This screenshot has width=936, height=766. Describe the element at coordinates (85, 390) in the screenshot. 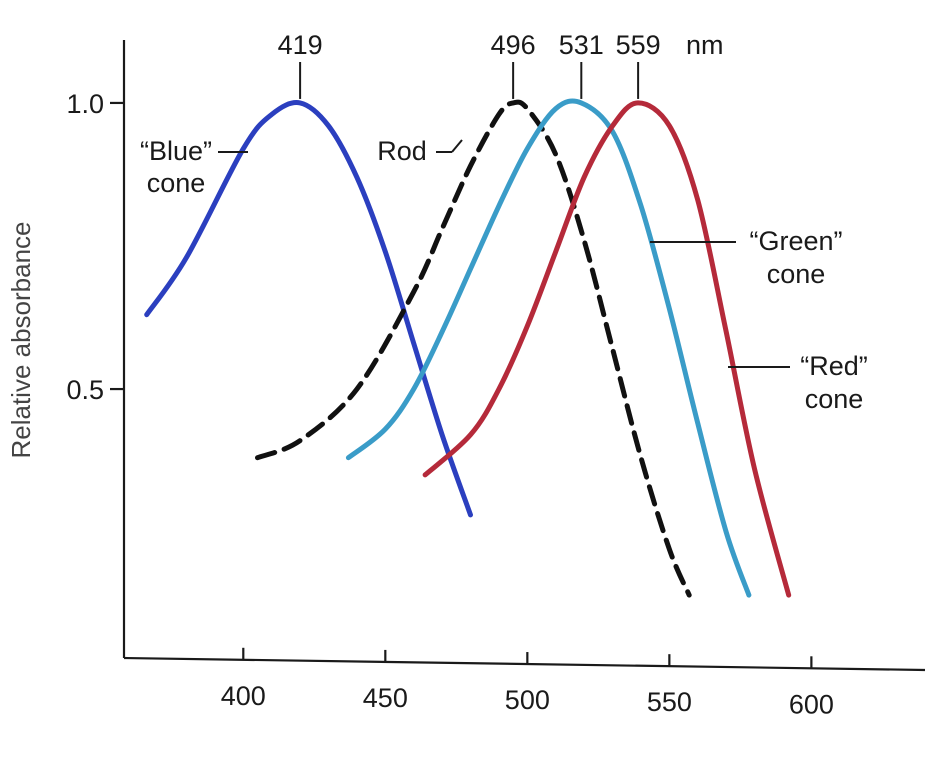

I see `y-tick-label: 0.5` at that location.